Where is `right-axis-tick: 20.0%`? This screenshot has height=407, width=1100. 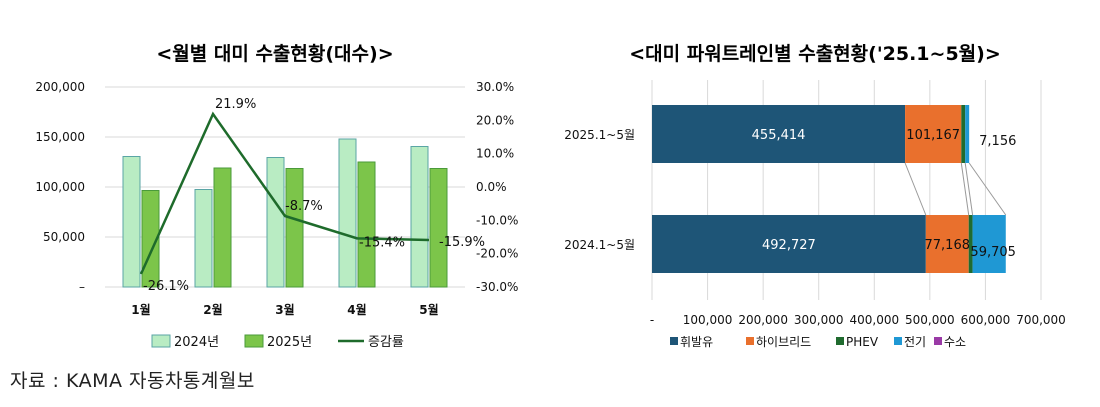 right-axis-tick: 20.0% is located at coordinates (495, 120).